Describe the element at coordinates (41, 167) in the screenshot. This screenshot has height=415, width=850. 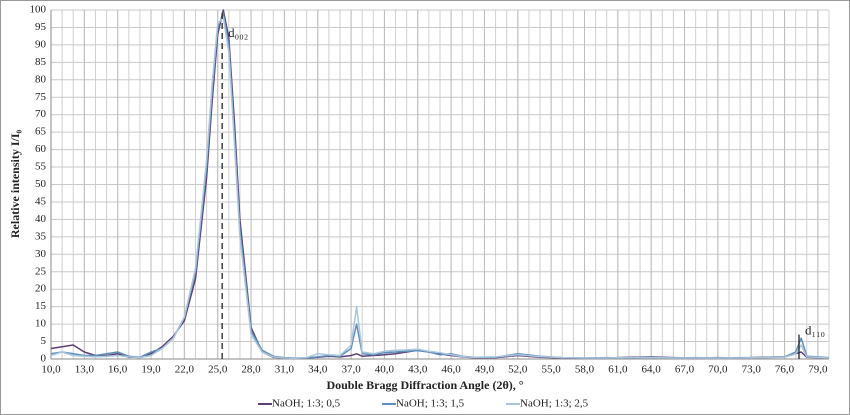
I see `y-tick-label: 55` at that location.